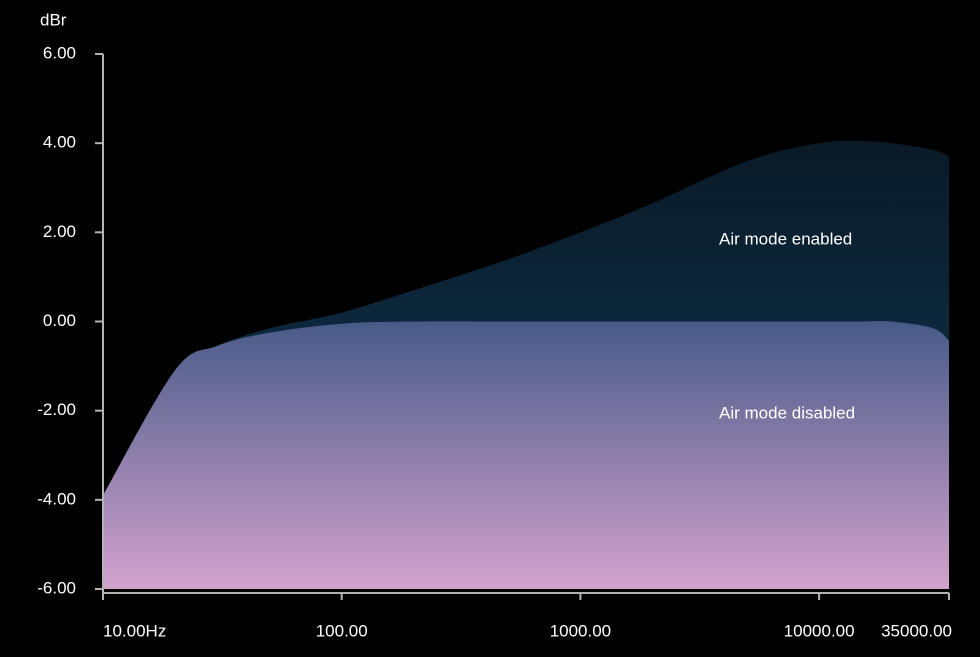 This screenshot has height=657, width=980. I want to click on series-label: Air mode disabled, so click(787, 412).